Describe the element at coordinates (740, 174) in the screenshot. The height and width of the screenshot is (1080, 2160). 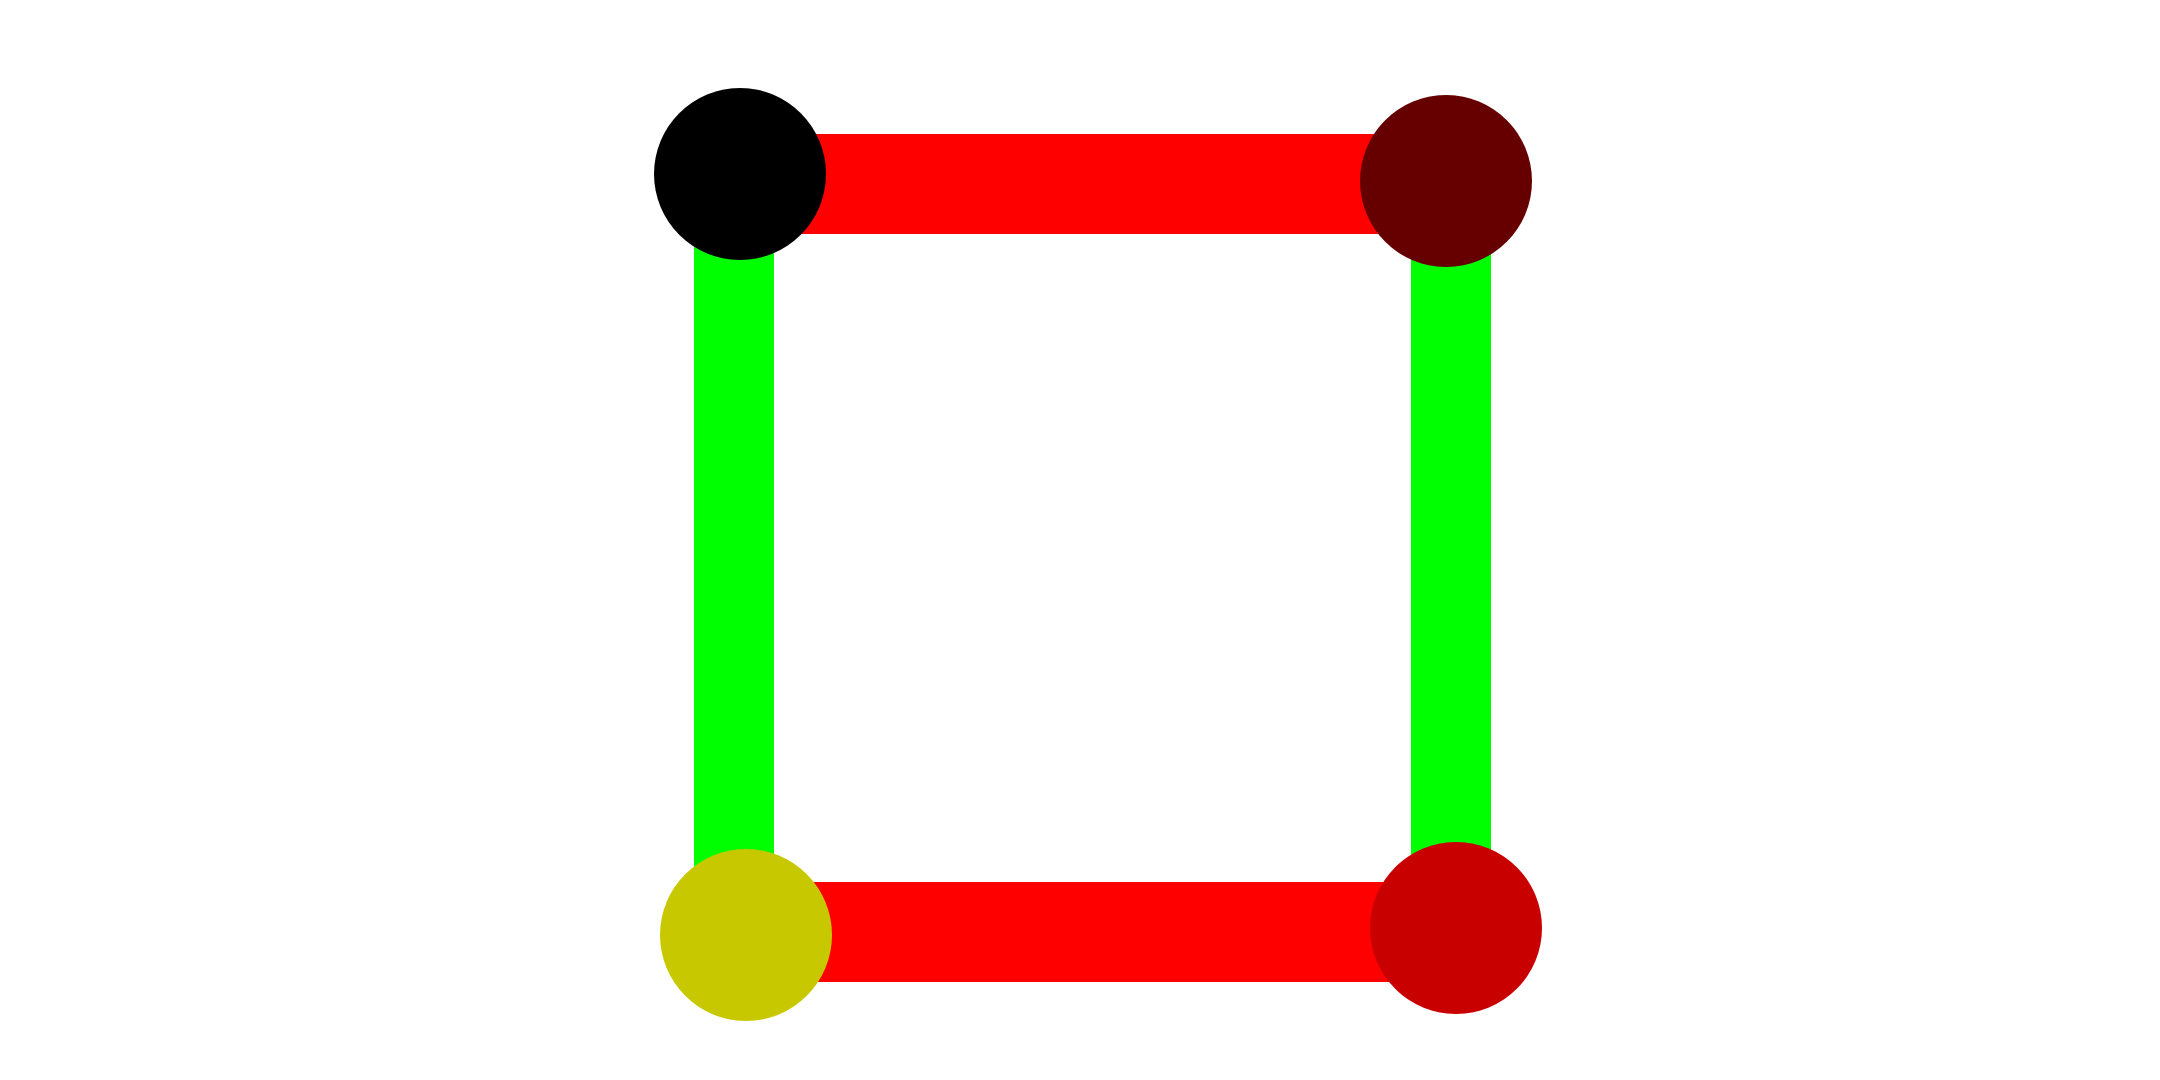
I see `node-top-left` at that location.